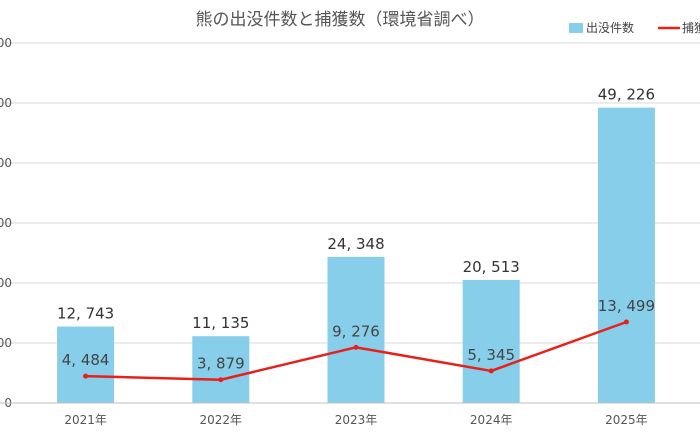 The width and height of the screenshot is (700, 440). What do you see at coordinates (626, 306) in the screenshot?
I see `line-value-label: 13, 499` at bounding box center [626, 306].